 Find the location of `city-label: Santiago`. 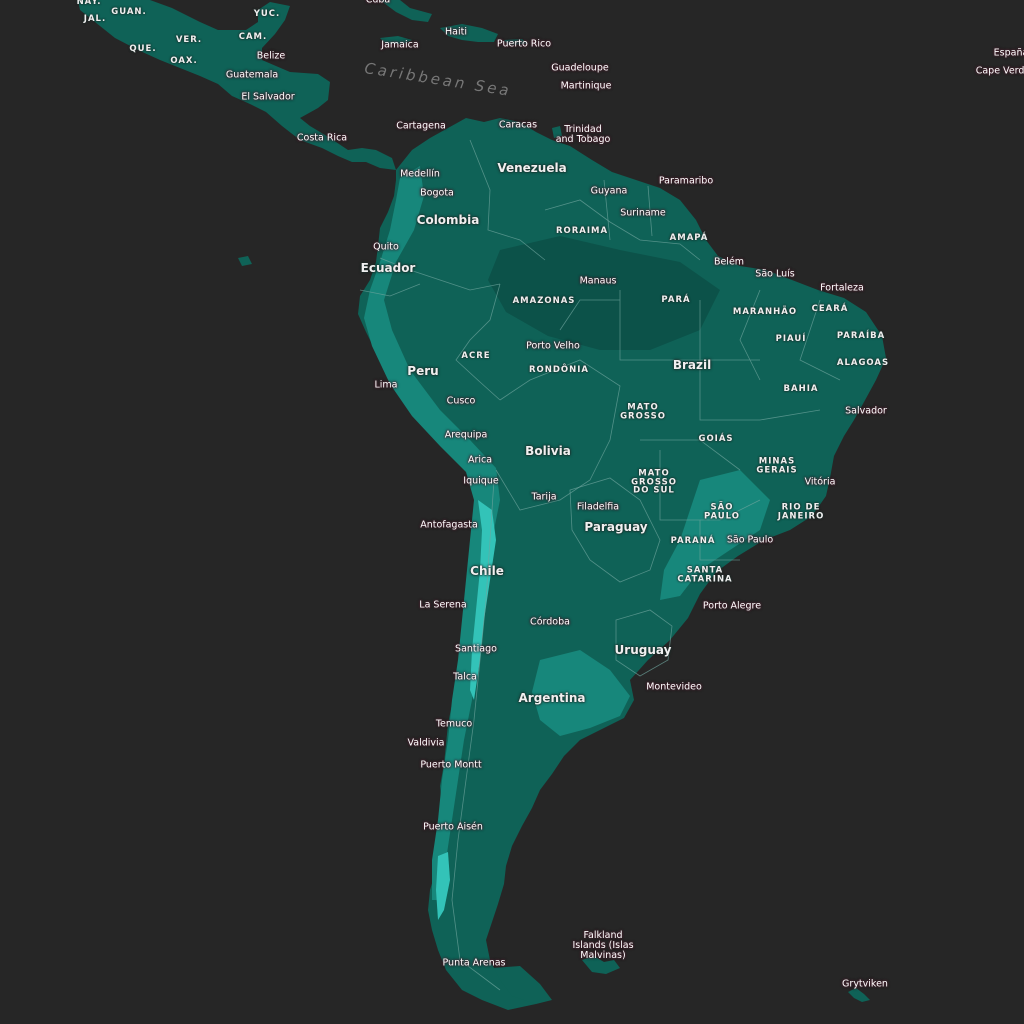

city-label: Santiago is located at coordinates (476, 649).